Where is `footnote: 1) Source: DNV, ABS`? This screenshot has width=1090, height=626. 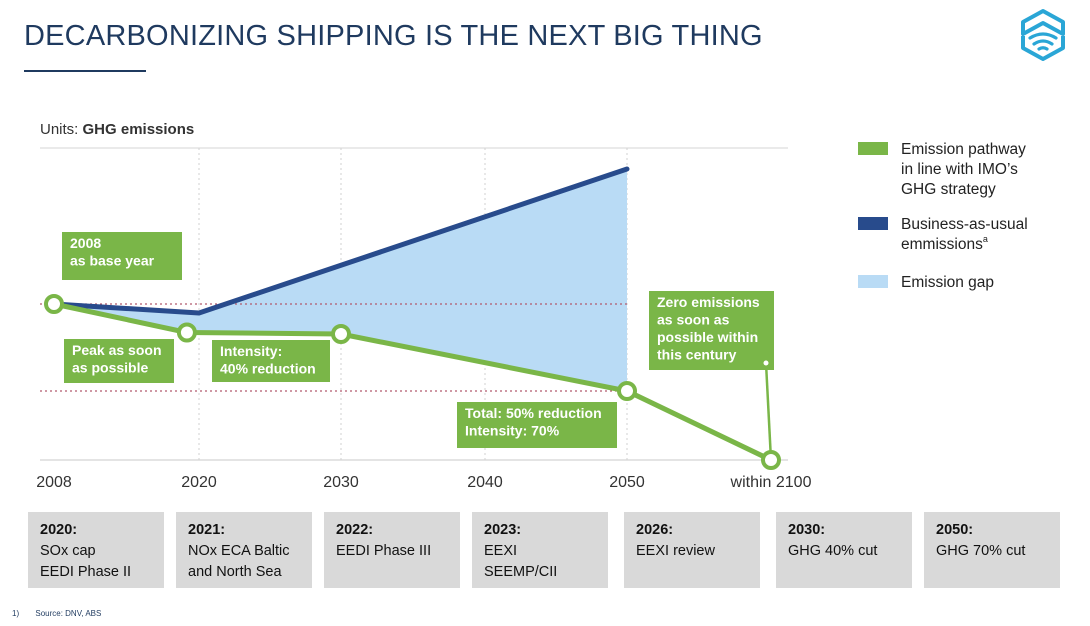
footnote: 1) Source: DNV, ABS is located at coordinates (63, 613).